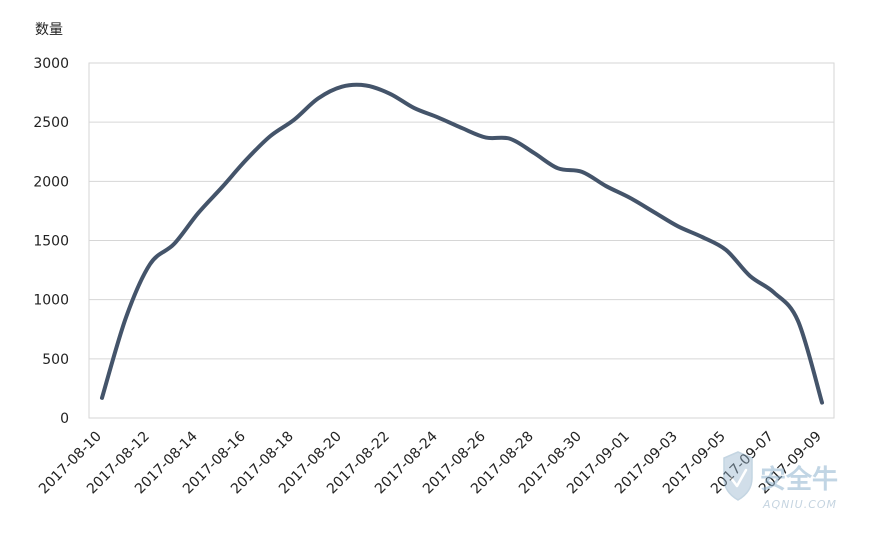 The image size is (885, 533). Describe the element at coordinates (799, 479) in the screenshot. I see `watermark-text: 安全牛` at that location.